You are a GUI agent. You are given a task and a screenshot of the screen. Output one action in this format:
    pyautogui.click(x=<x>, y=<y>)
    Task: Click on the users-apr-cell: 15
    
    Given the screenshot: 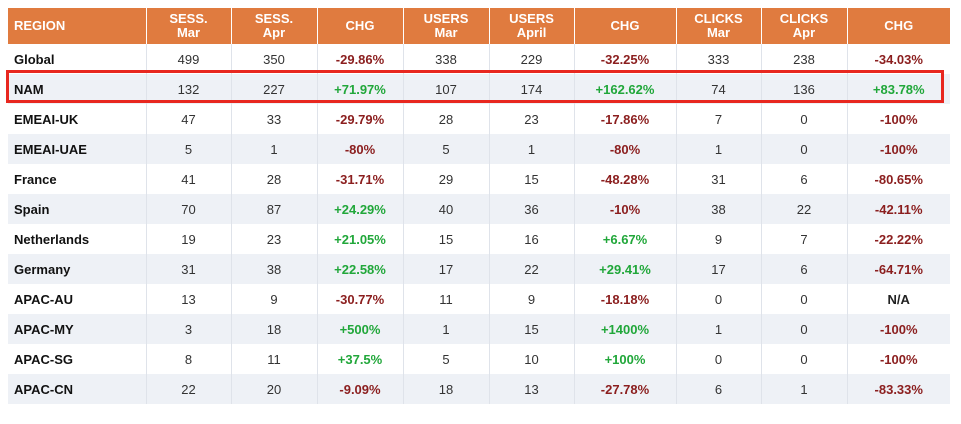 What is the action you would take?
    pyautogui.click(x=532, y=179)
    